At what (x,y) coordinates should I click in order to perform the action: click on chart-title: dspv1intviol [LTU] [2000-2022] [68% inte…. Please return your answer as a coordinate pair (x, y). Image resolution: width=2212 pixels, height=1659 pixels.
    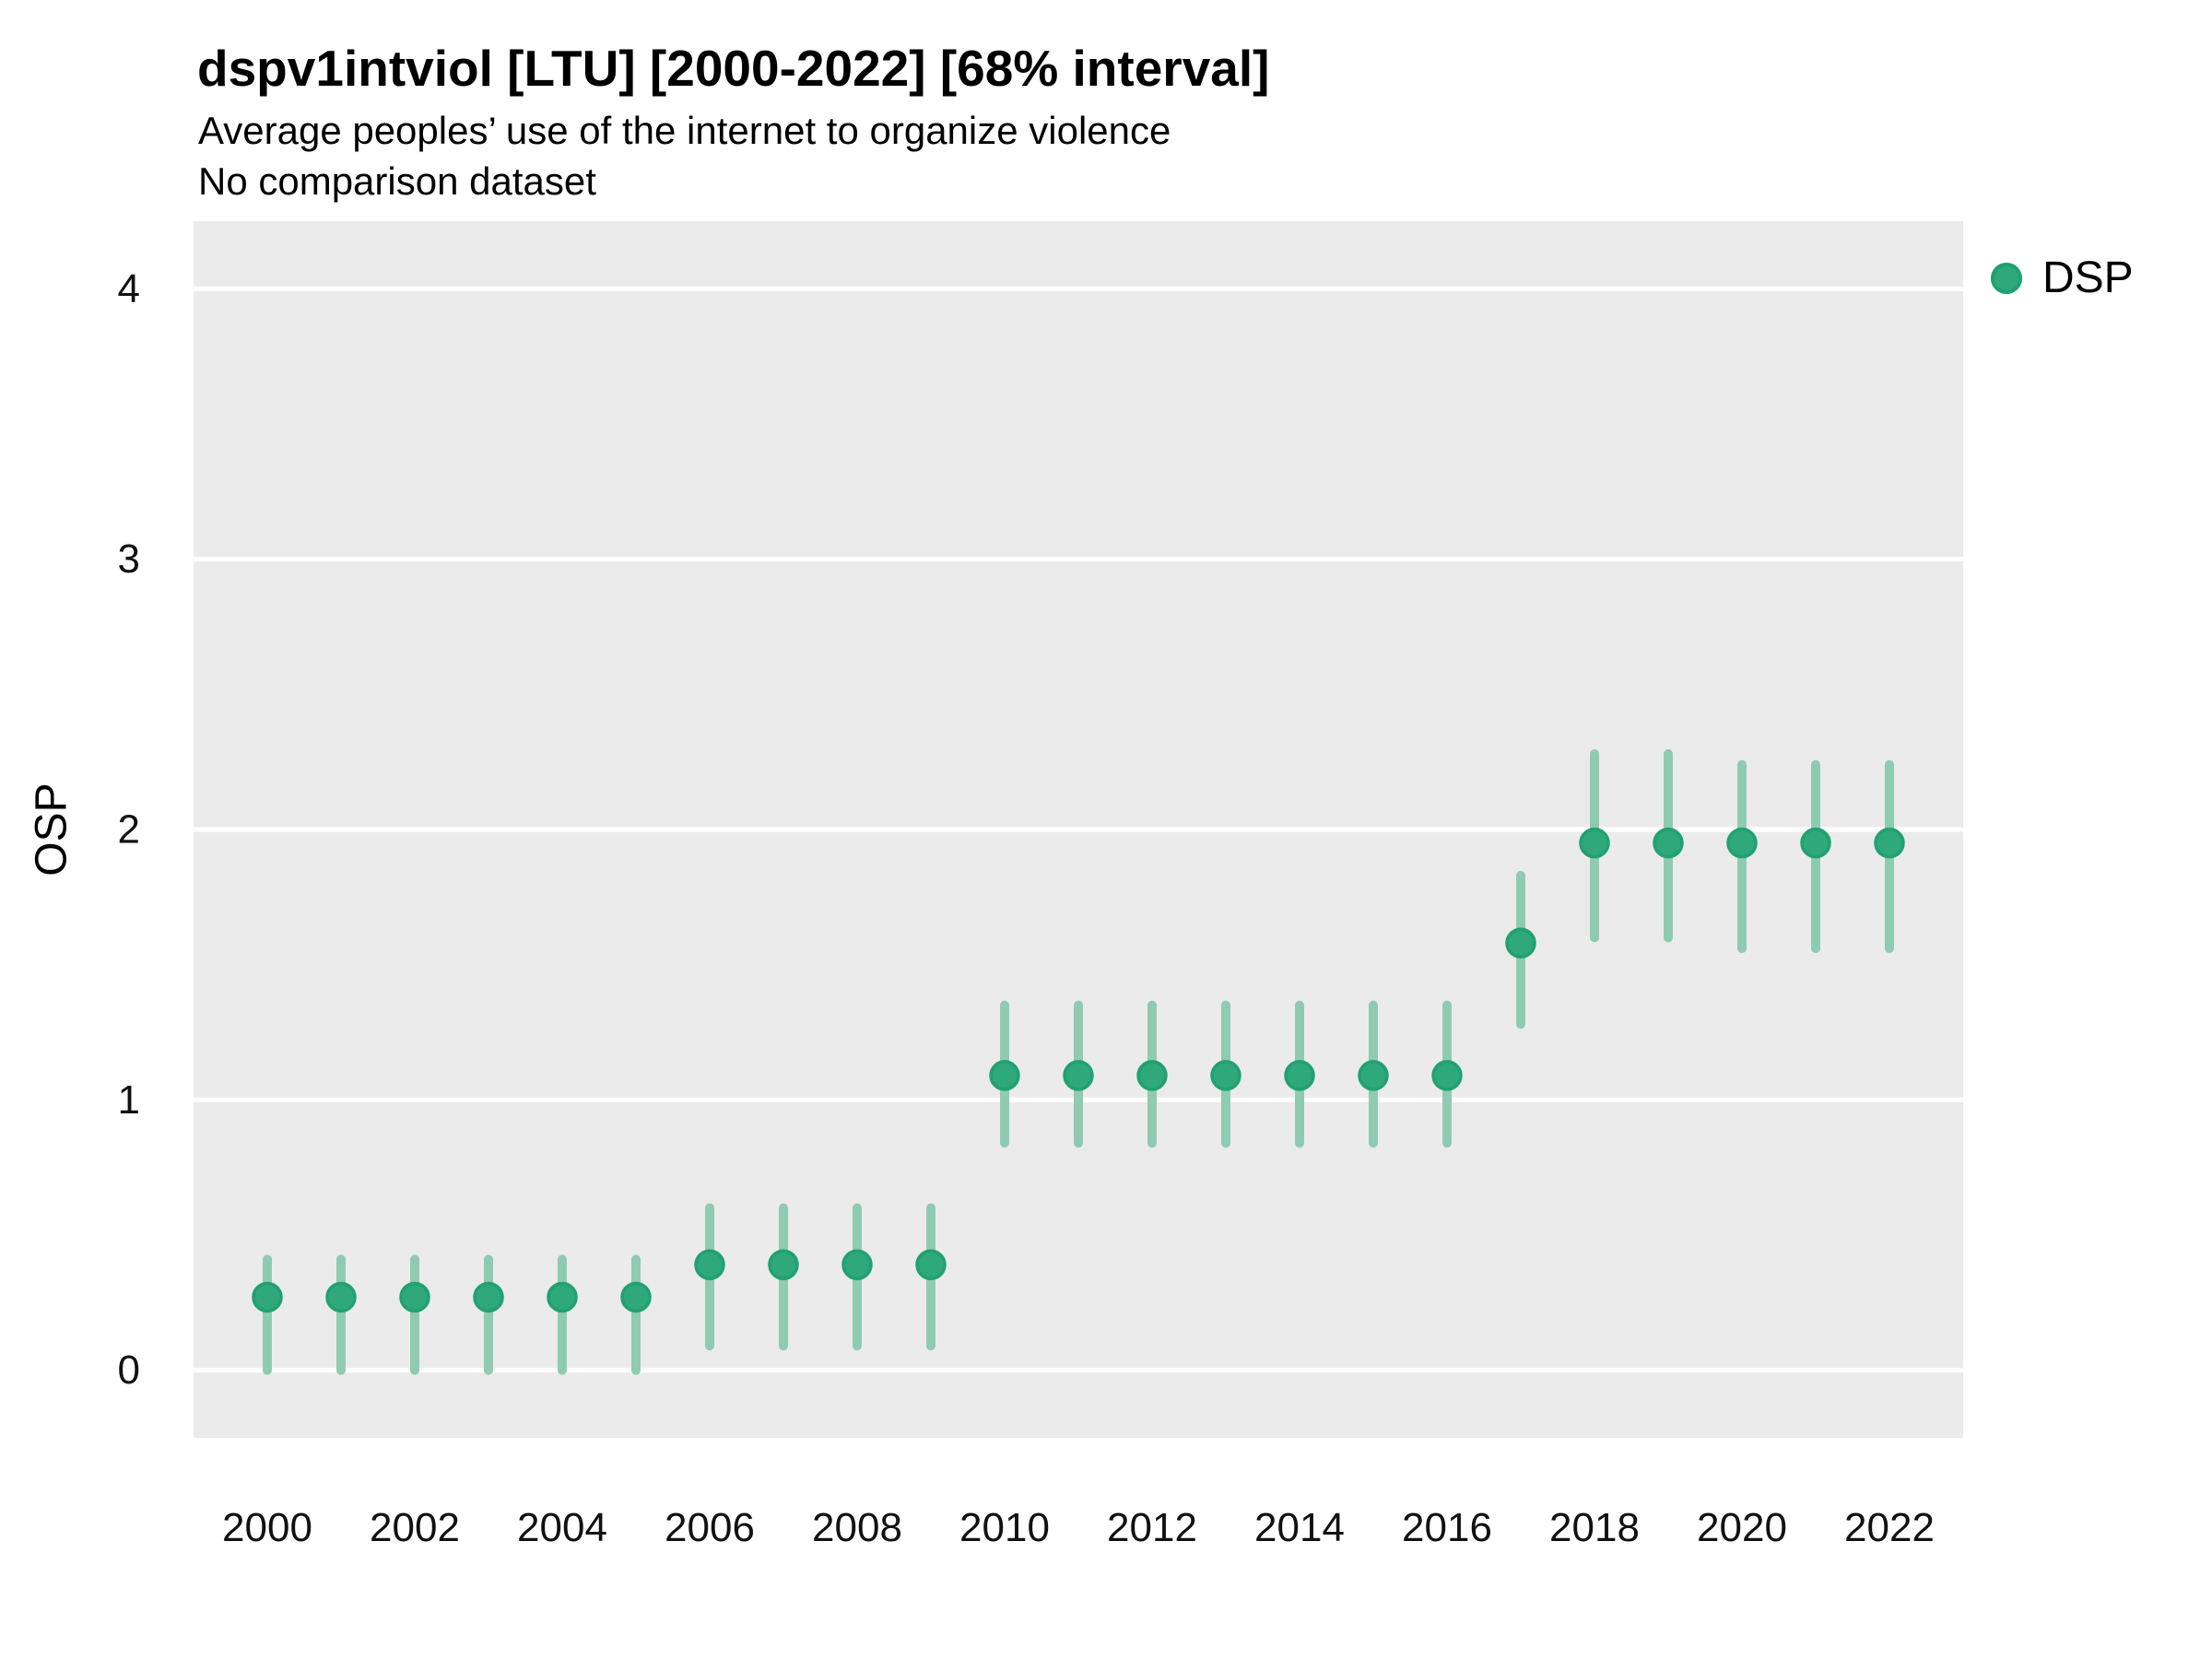
    Looking at the image, I should click on (733, 68).